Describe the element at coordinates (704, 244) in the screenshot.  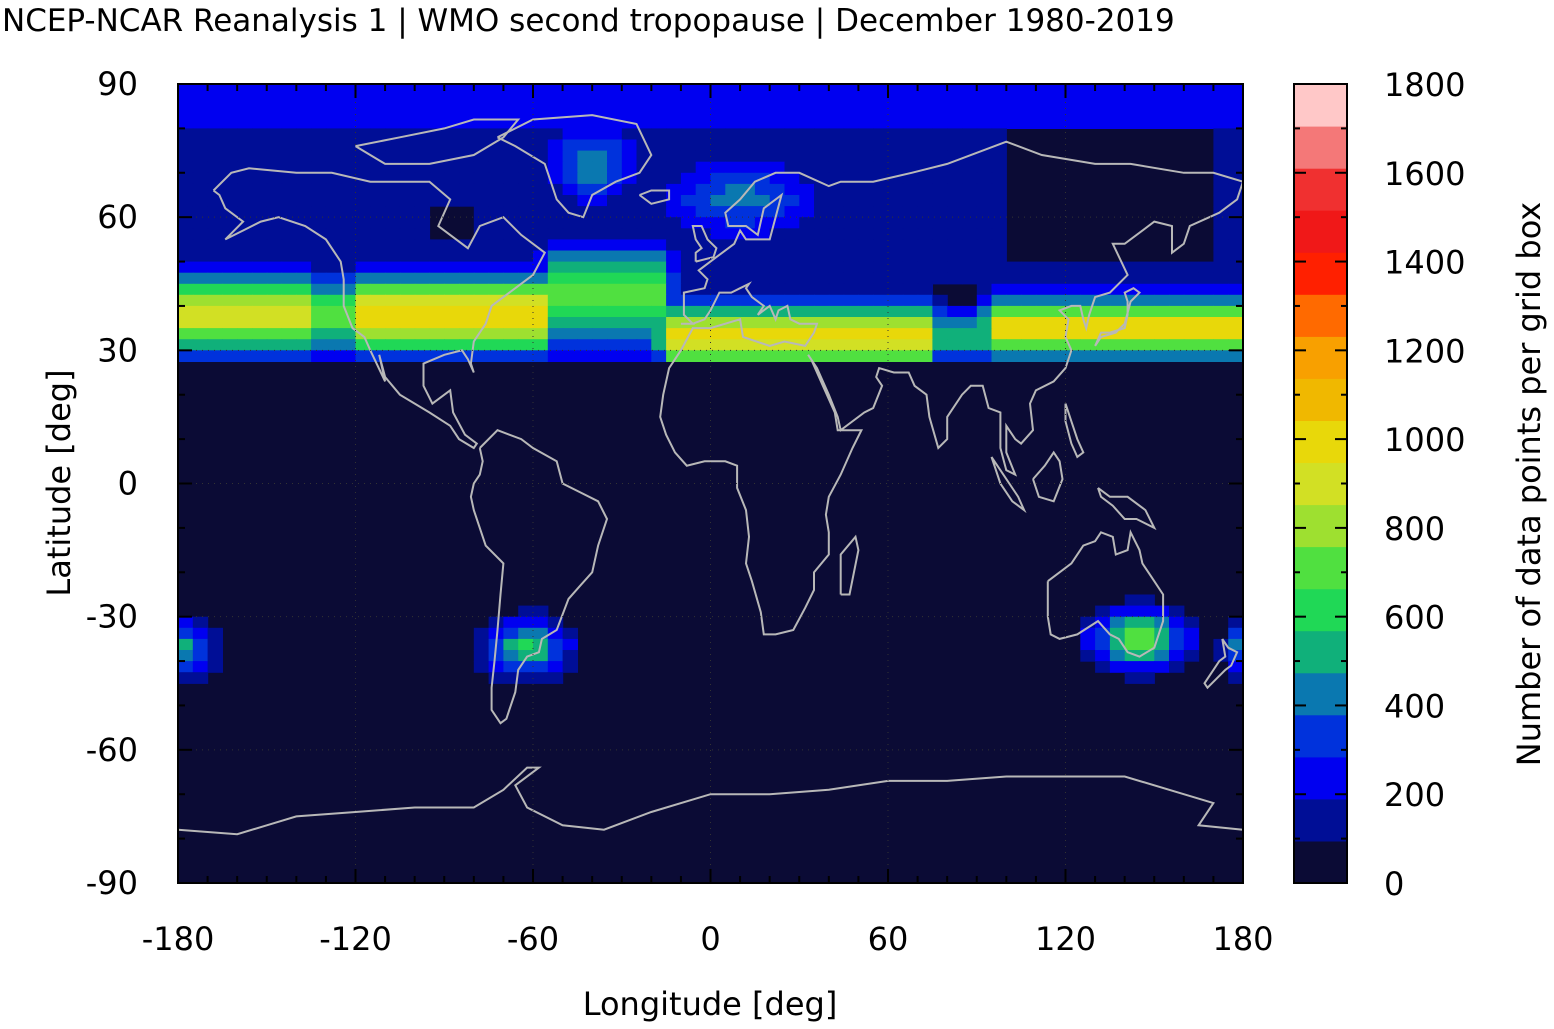
I see `coastline-britain` at that location.